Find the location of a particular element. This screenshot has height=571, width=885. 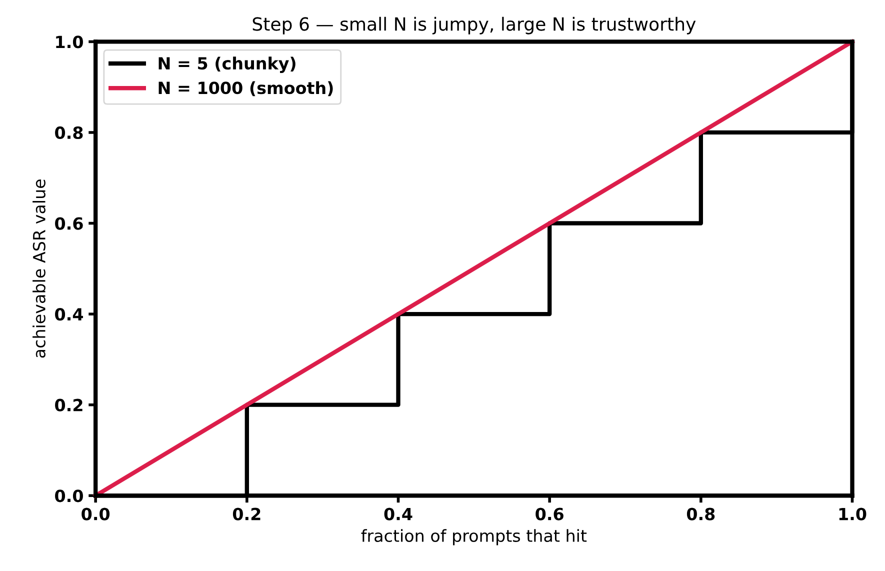

y-tick-label: 0.0 is located at coordinates (69, 496).